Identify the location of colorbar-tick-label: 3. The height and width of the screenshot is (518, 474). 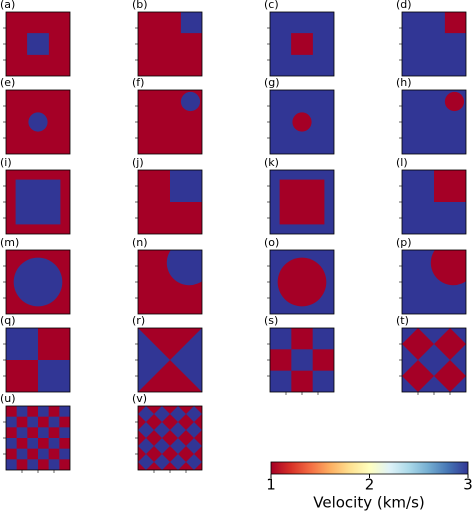
(468, 485).